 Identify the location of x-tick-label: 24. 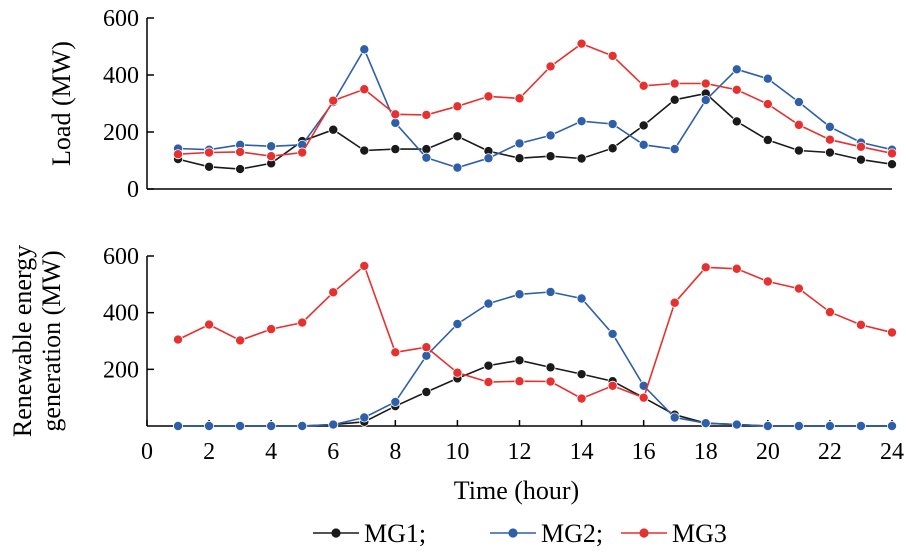
(892, 452).